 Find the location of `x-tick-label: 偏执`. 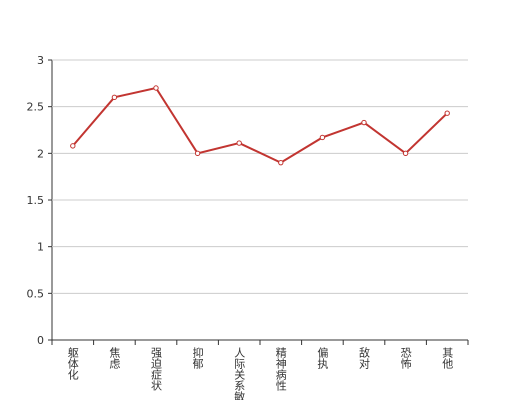

x-tick-label: 偏执 is located at coordinates (322, 358).